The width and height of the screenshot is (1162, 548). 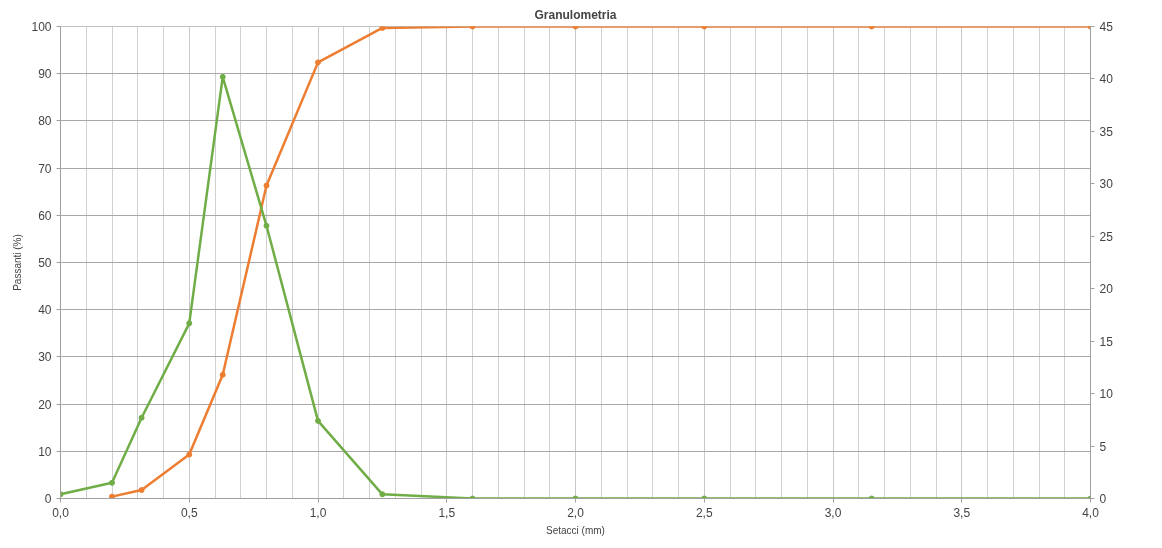 What do you see at coordinates (45, 357) in the screenshot?
I see `y-tick-label: 30` at bounding box center [45, 357].